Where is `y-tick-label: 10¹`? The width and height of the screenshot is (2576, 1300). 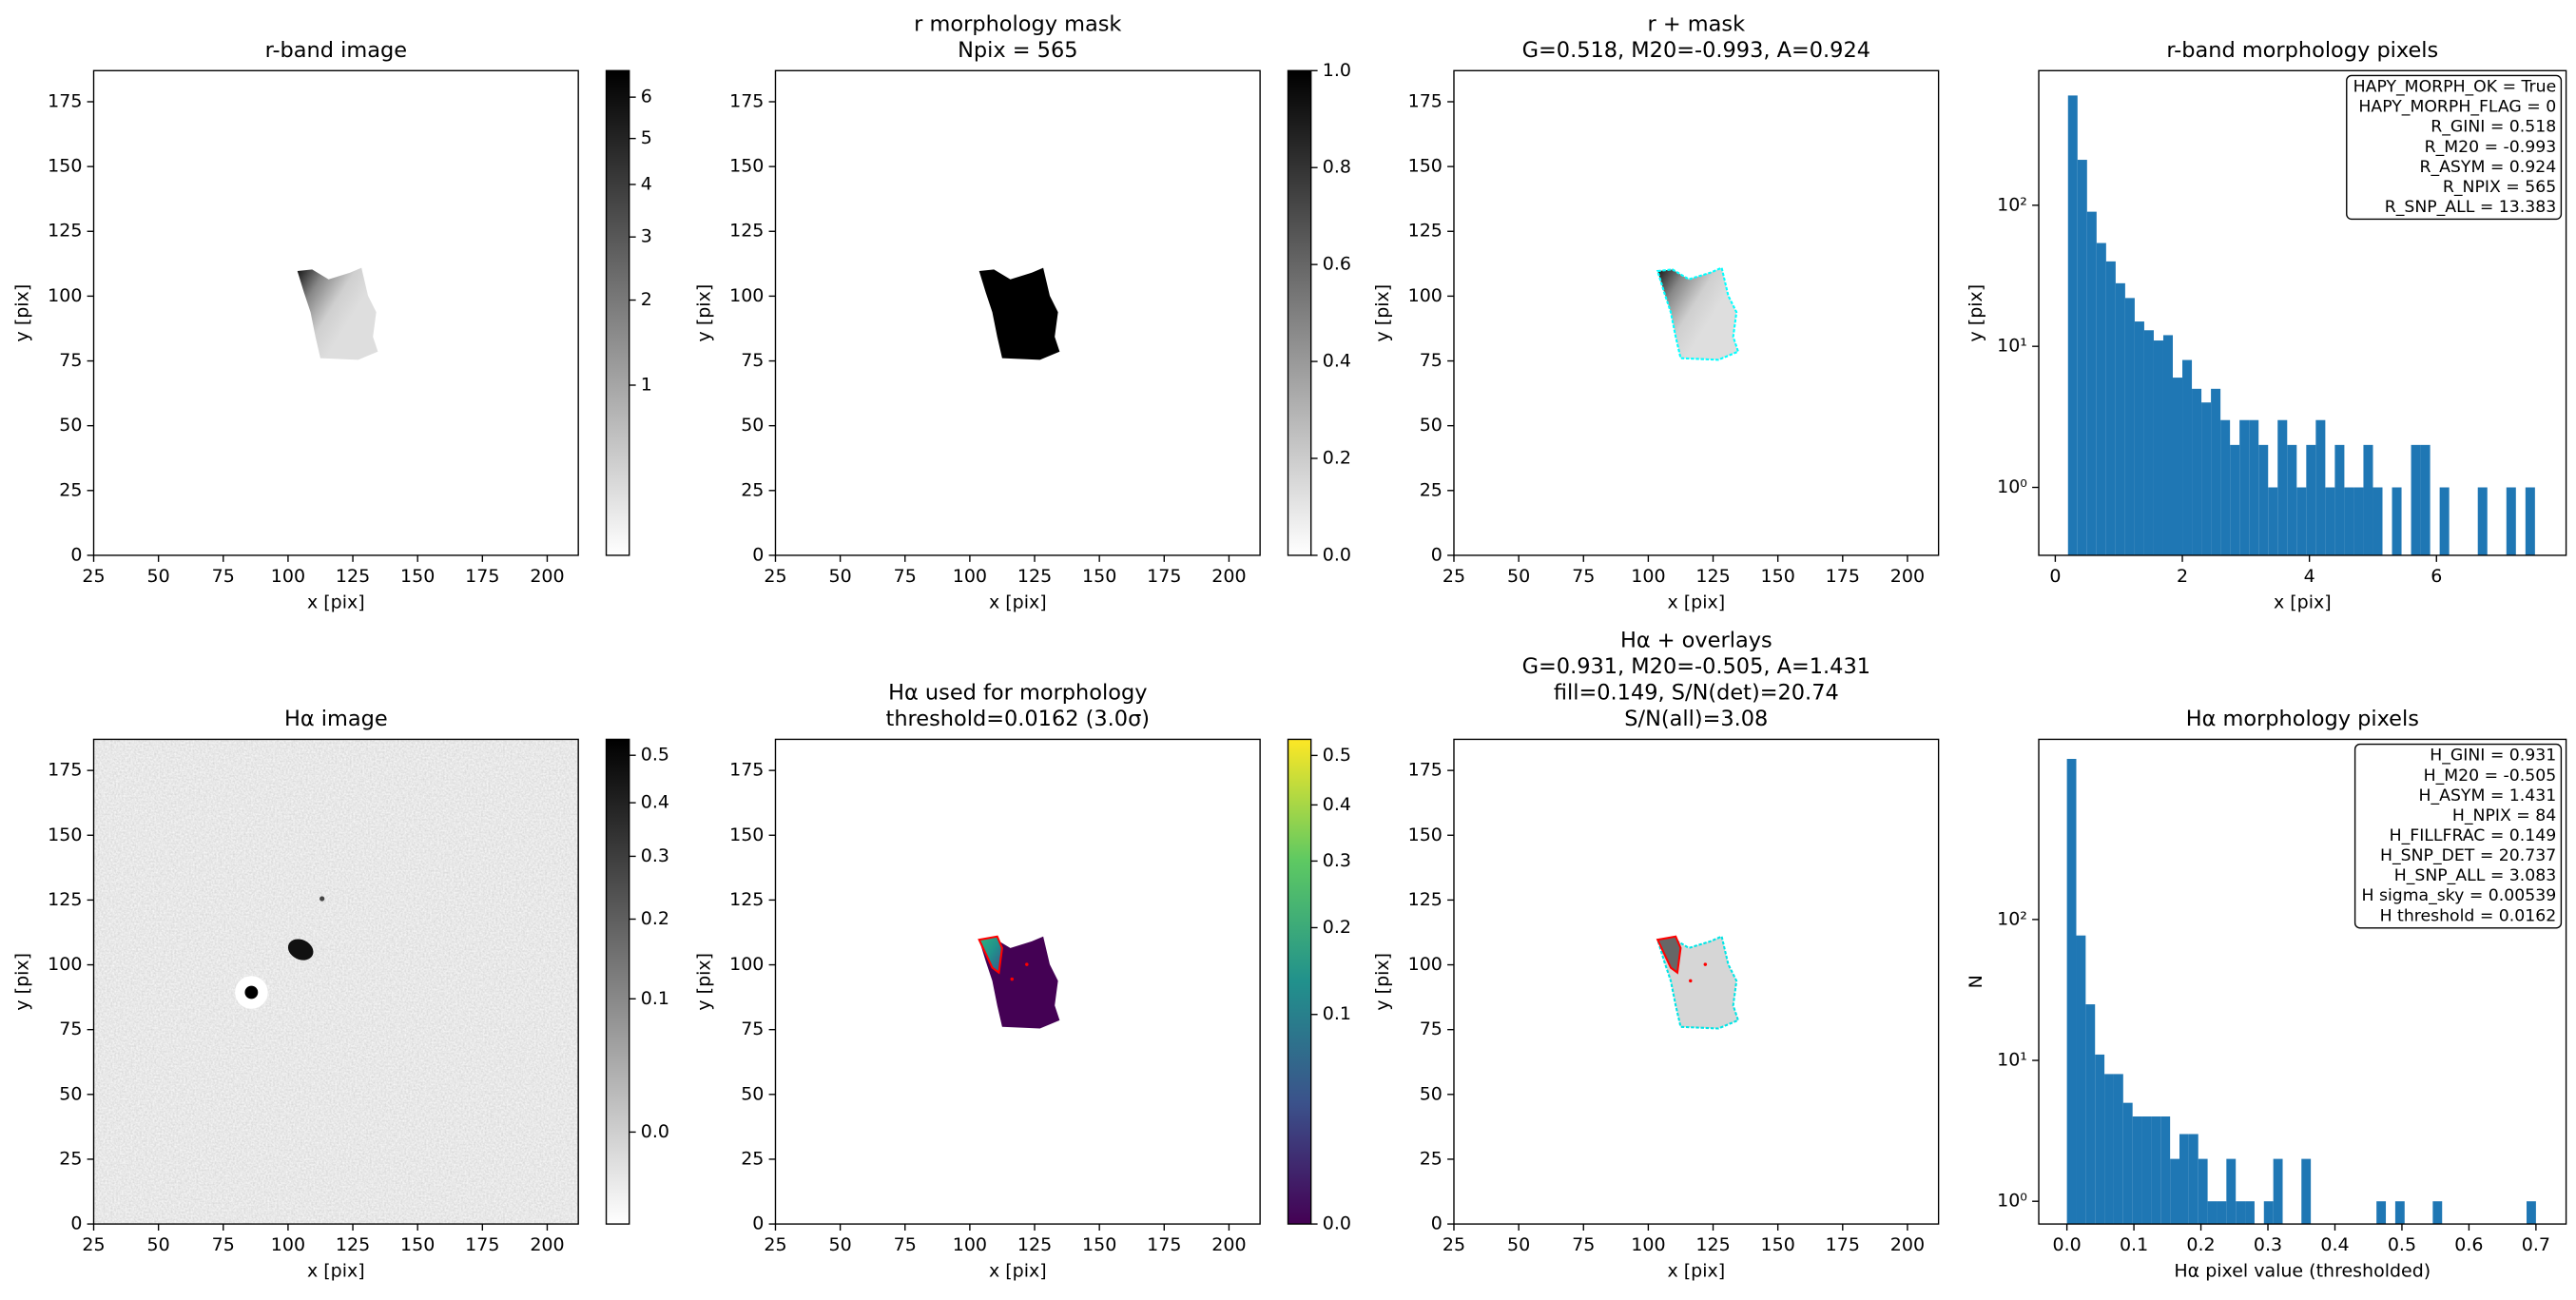 y-tick-label: 10¹ is located at coordinates (2012, 346).